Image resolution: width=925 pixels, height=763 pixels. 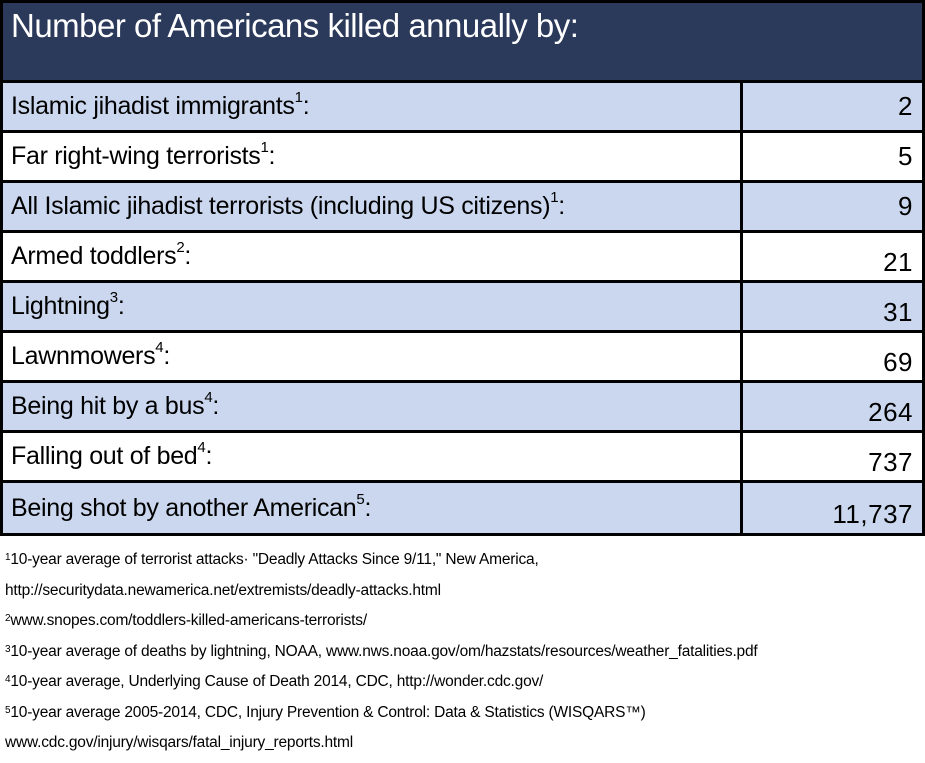 I want to click on death-count-cell: 9, so click(x=832, y=206).